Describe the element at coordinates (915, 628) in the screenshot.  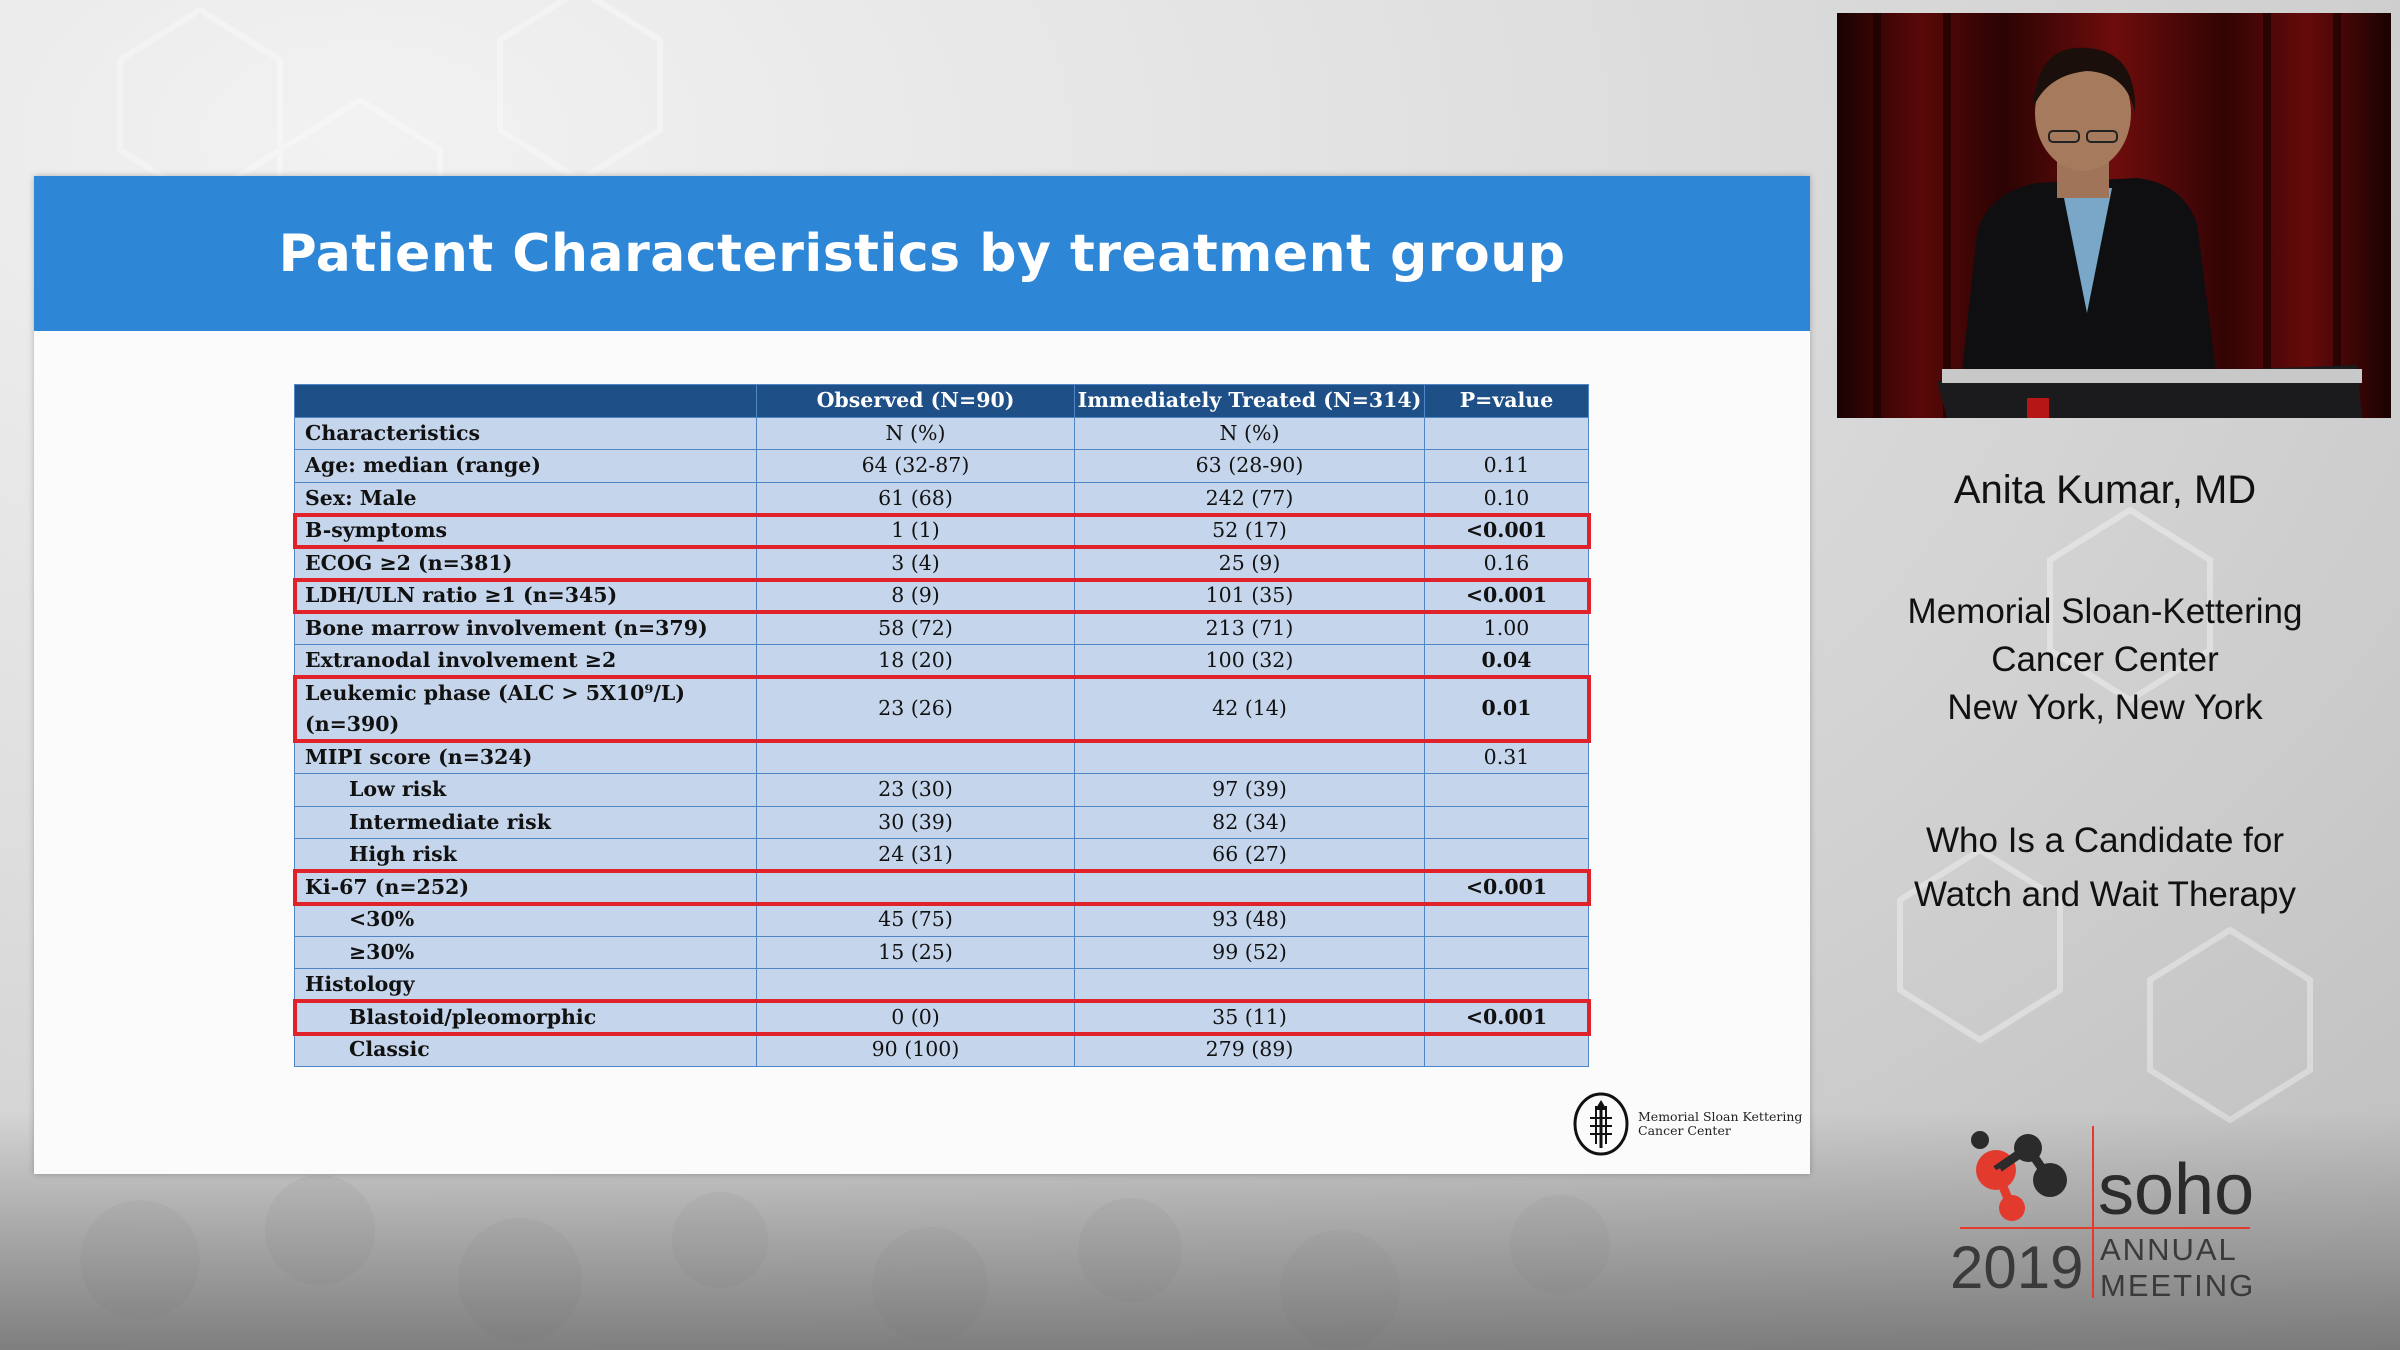
I see `observed-cell: 58 (72)` at that location.